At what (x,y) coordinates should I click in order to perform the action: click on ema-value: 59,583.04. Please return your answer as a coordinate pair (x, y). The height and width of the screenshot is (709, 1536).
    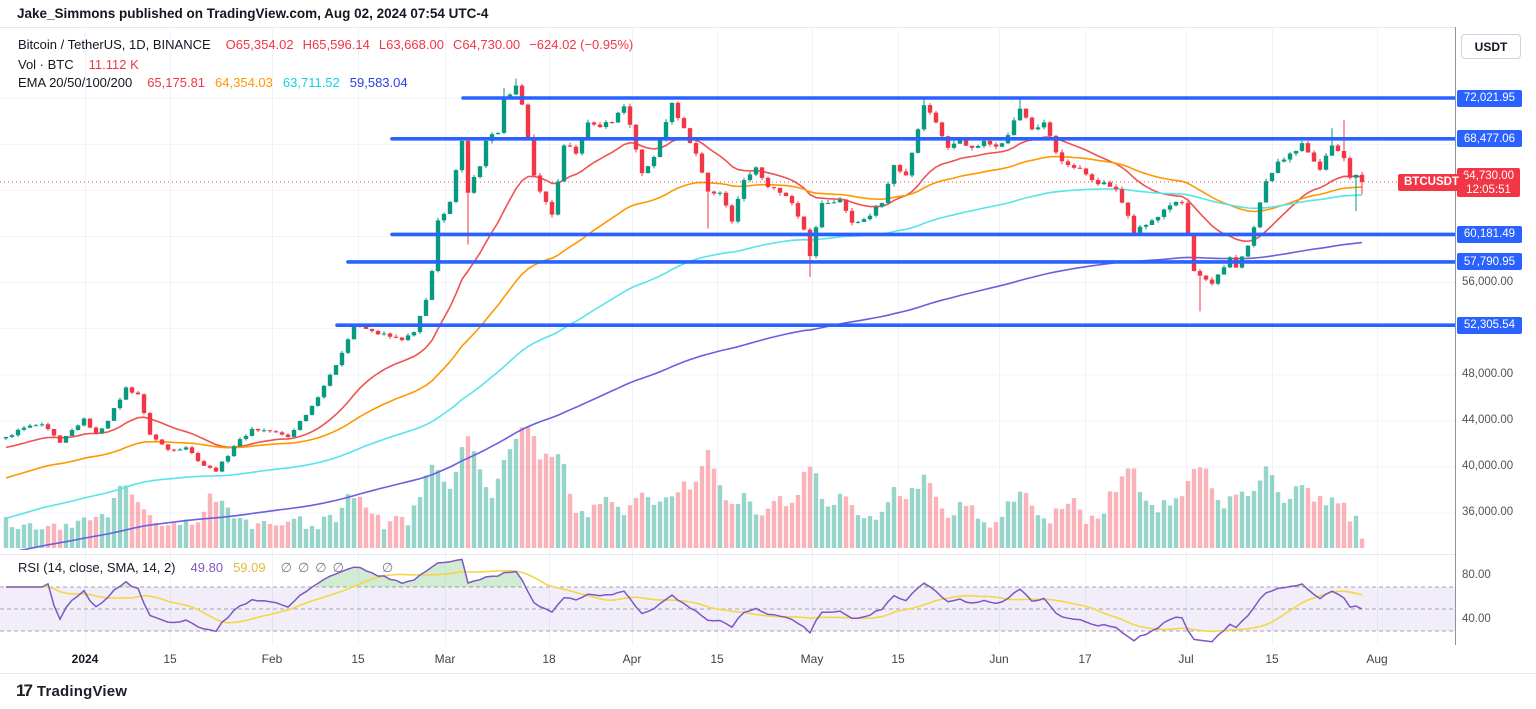
    Looking at the image, I should click on (378, 82).